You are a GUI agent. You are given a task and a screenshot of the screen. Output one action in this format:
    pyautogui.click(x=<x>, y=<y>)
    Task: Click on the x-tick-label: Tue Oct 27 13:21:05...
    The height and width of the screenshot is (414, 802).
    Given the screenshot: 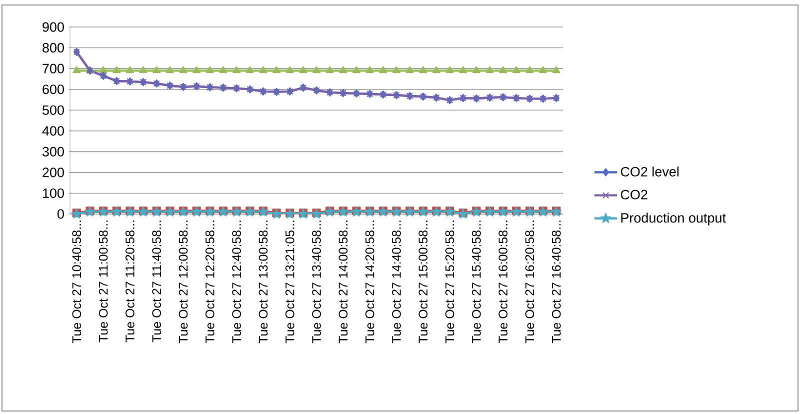 What is the action you would take?
    pyautogui.click(x=289, y=282)
    